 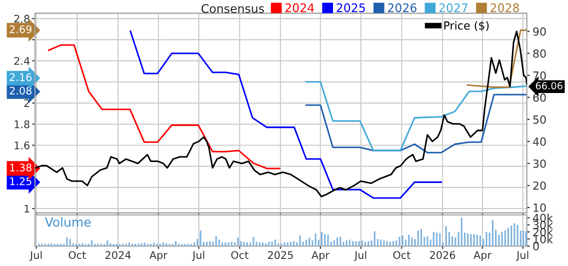 I want to click on x-tick-label: 2025, so click(x=280, y=255).